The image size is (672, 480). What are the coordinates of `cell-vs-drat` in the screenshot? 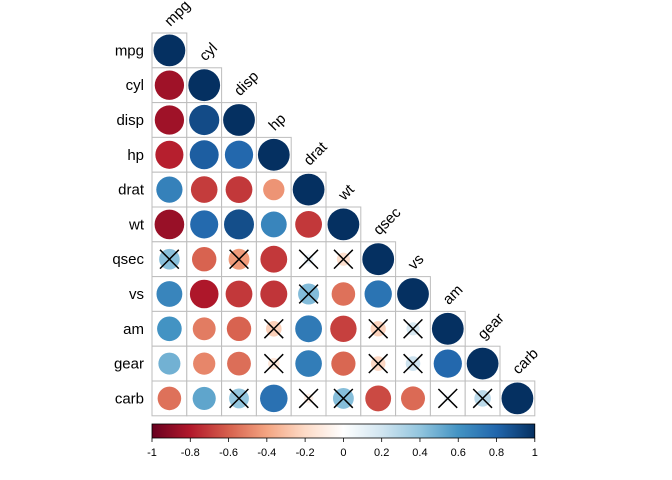 It's located at (308, 294).